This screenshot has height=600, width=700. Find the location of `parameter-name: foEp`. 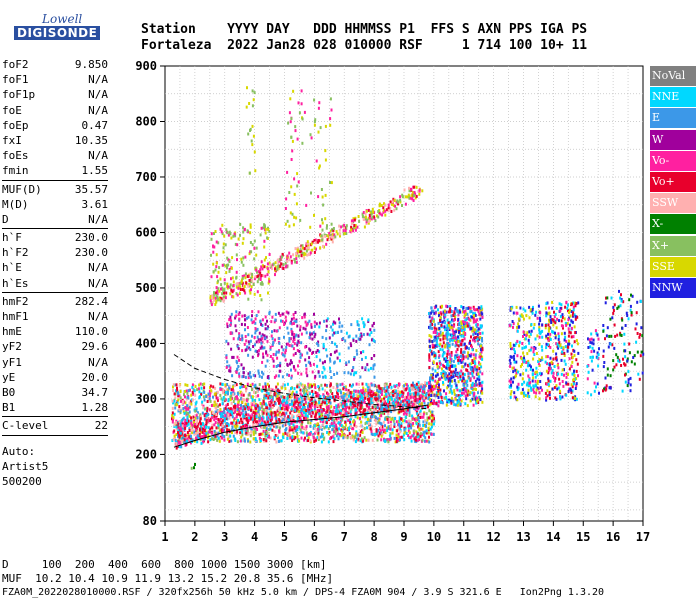

parameter-name: foEp is located at coordinates (15, 125).